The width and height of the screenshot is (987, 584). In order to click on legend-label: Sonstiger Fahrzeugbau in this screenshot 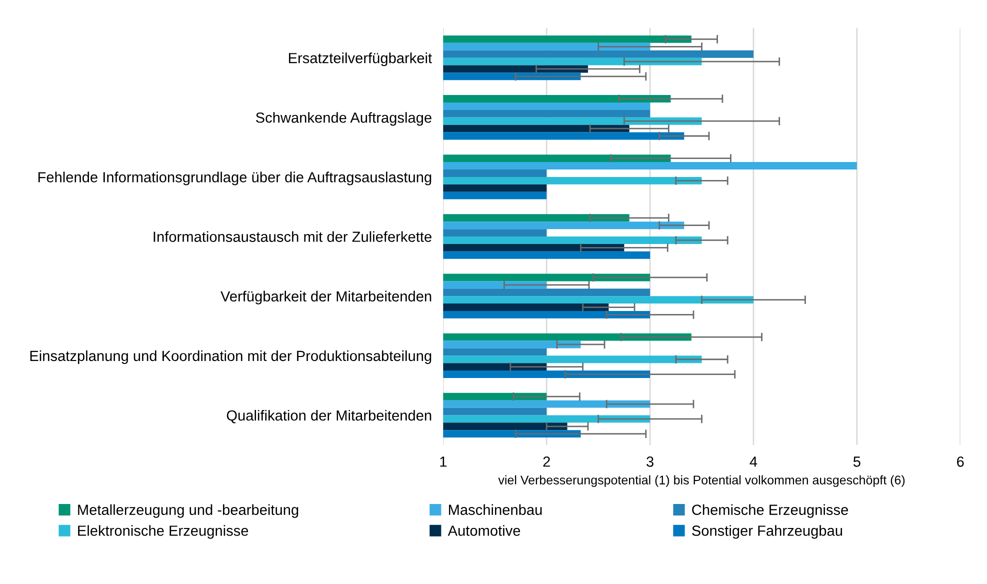, I will do `click(767, 532)`.